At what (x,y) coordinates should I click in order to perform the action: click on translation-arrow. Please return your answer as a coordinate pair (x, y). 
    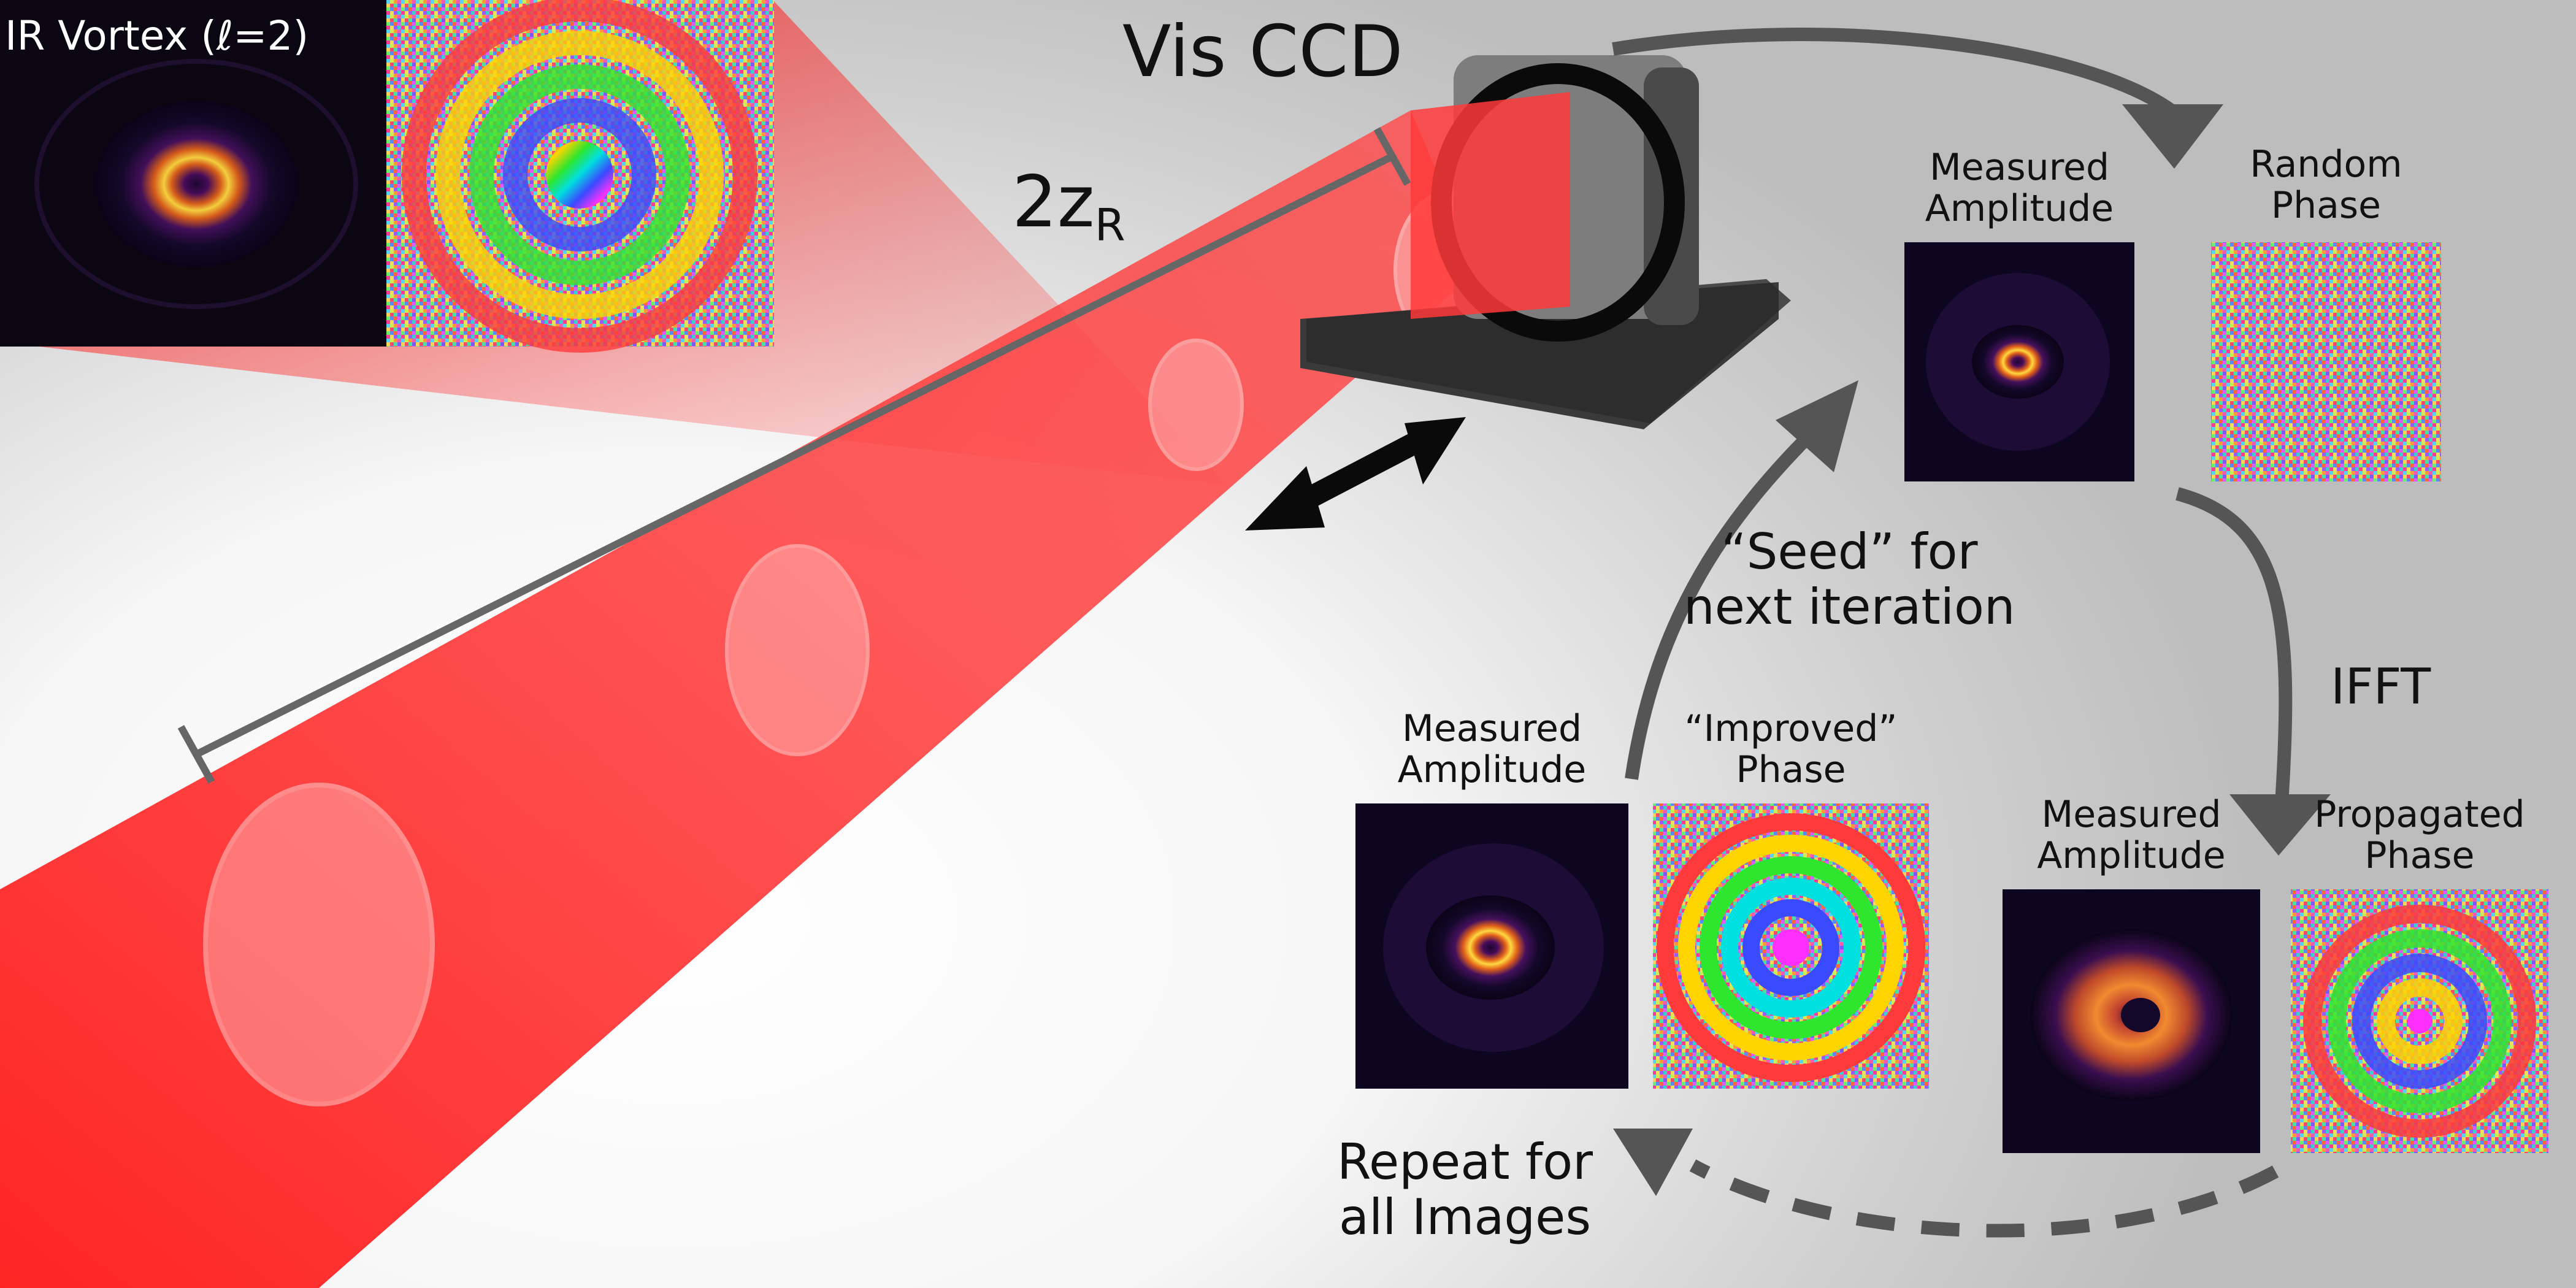
    Looking at the image, I should click on (1355, 474).